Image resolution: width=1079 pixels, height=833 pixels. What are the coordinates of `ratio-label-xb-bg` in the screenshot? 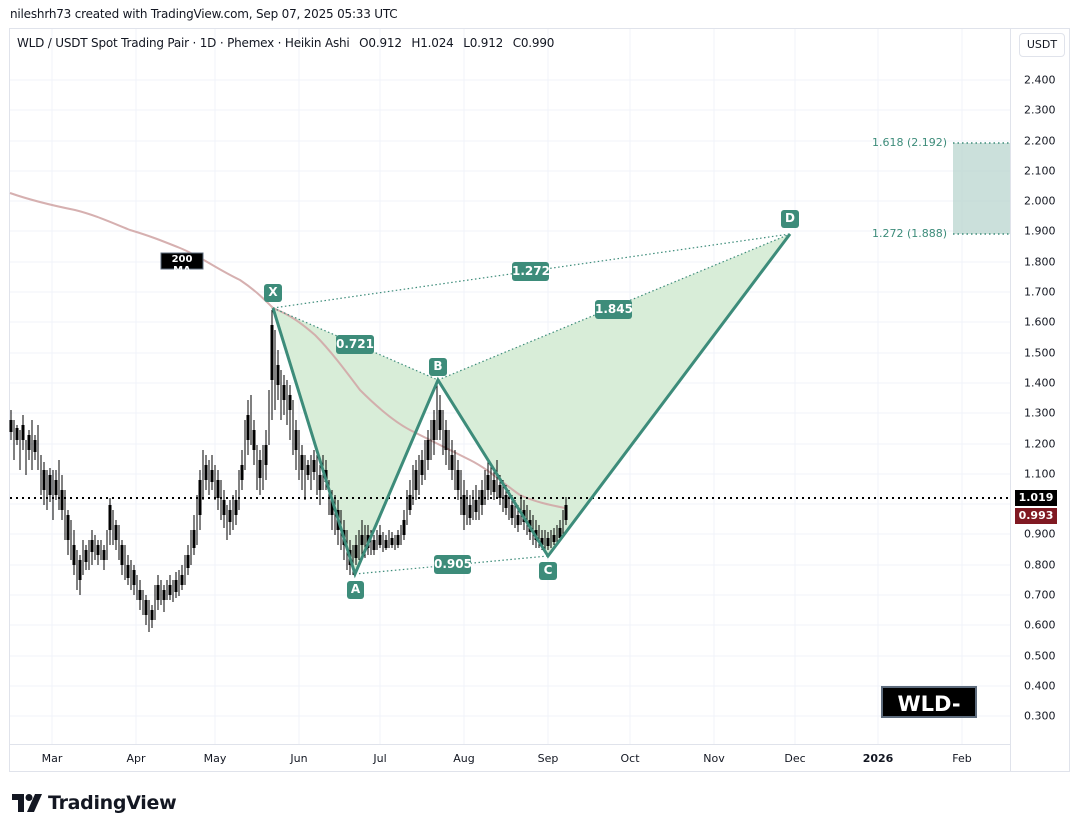 It's located at (355, 344).